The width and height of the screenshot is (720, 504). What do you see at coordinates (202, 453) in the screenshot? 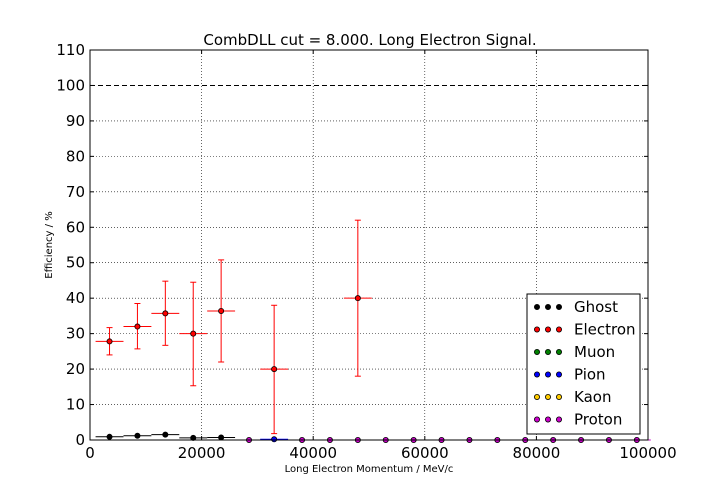
I see `x-tick-label: 20000` at bounding box center [202, 453].